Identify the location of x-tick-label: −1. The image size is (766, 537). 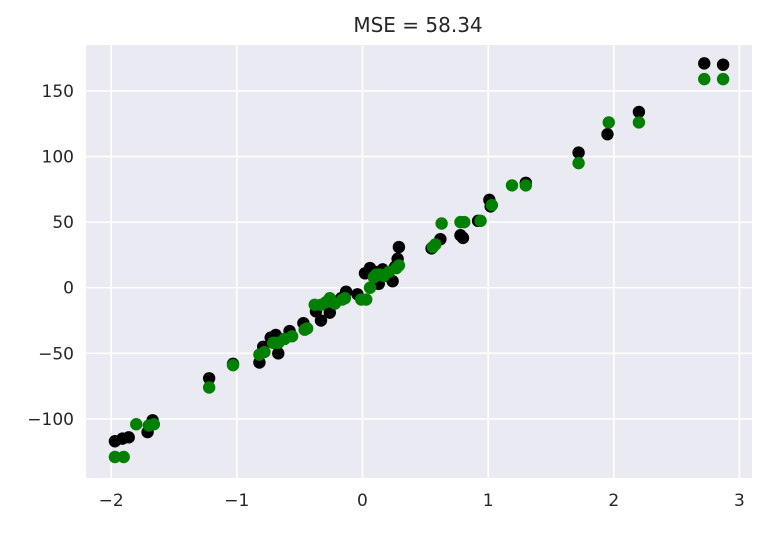
(236, 501).